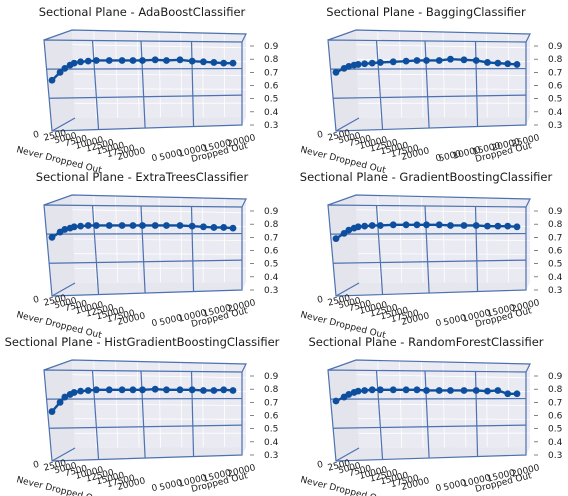 This screenshot has width=568, height=496. Describe the element at coordinates (142, 177) in the screenshot. I see `chart-title: Sectional Plane - ExtraTreesClassifier` at that location.